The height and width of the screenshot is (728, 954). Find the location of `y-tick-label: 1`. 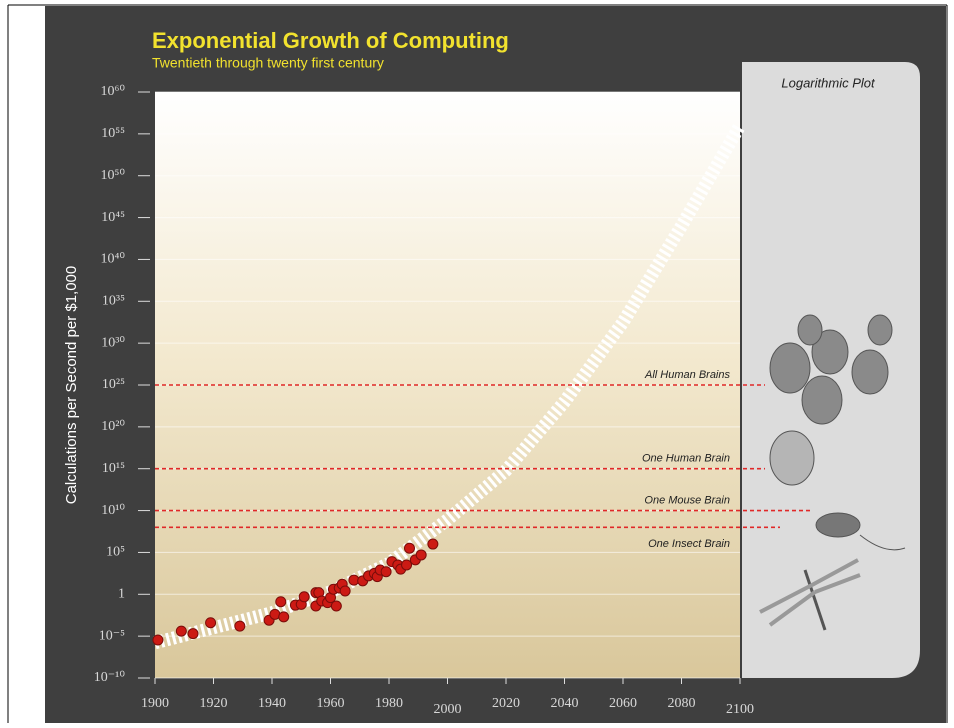

y-tick-label: 1 is located at coordinates (121, 594).